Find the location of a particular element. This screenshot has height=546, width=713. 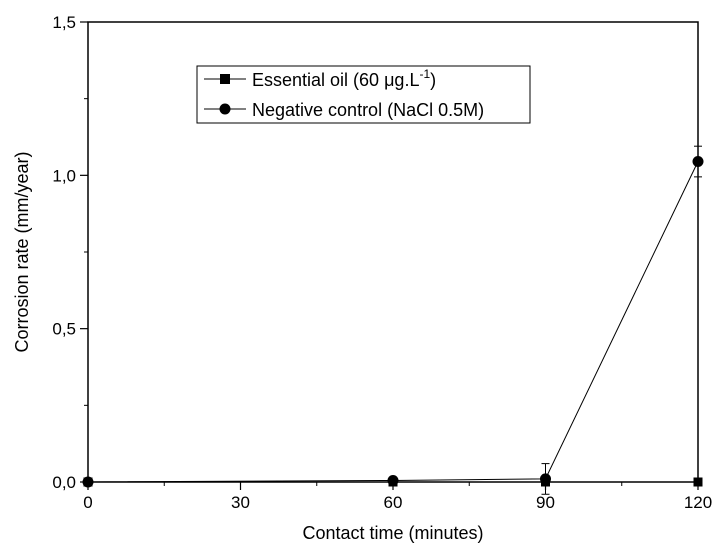

y-tick-label: 1,5 is located at coordinates (64, 22).